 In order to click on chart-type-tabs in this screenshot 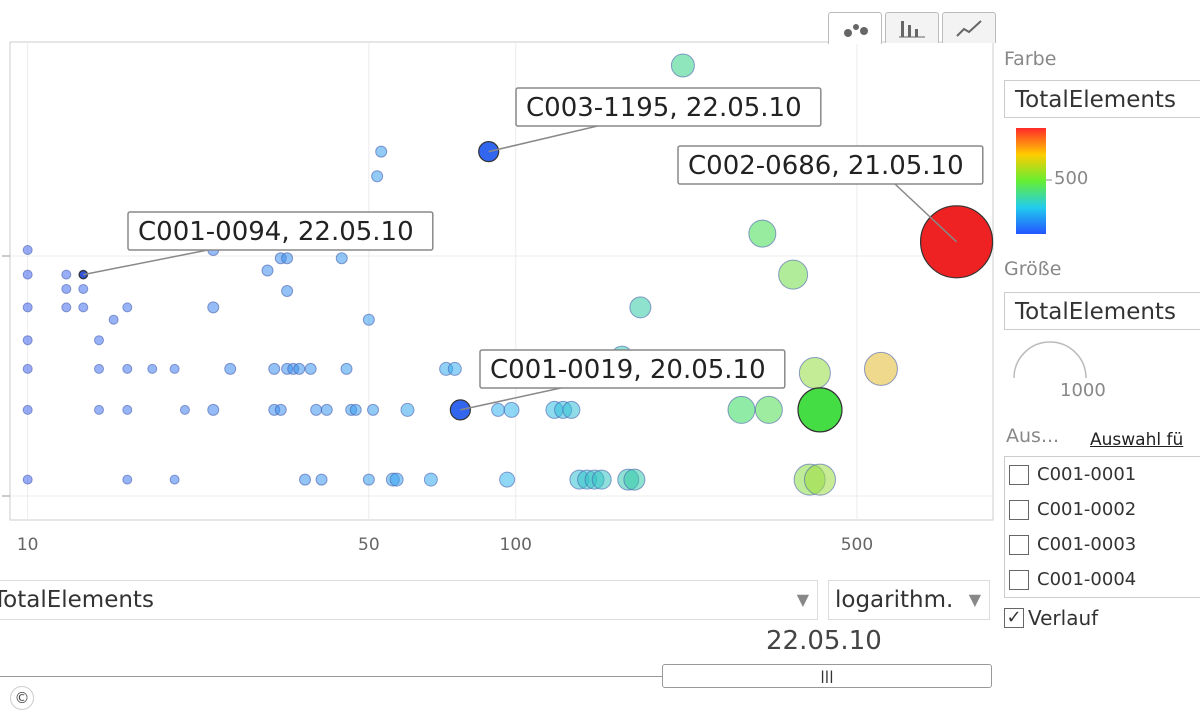, I will do `click(913, 28)`.